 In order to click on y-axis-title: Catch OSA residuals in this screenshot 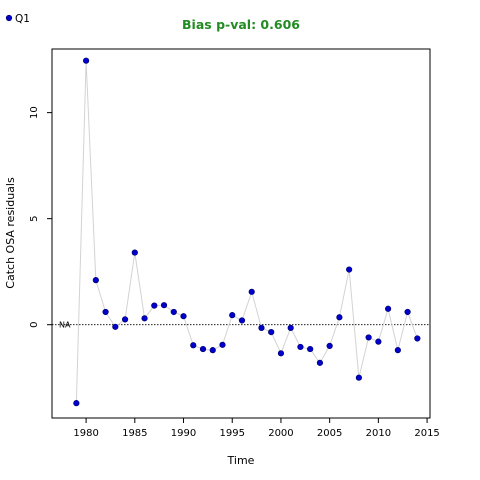, I will do `click(10, 233)`.